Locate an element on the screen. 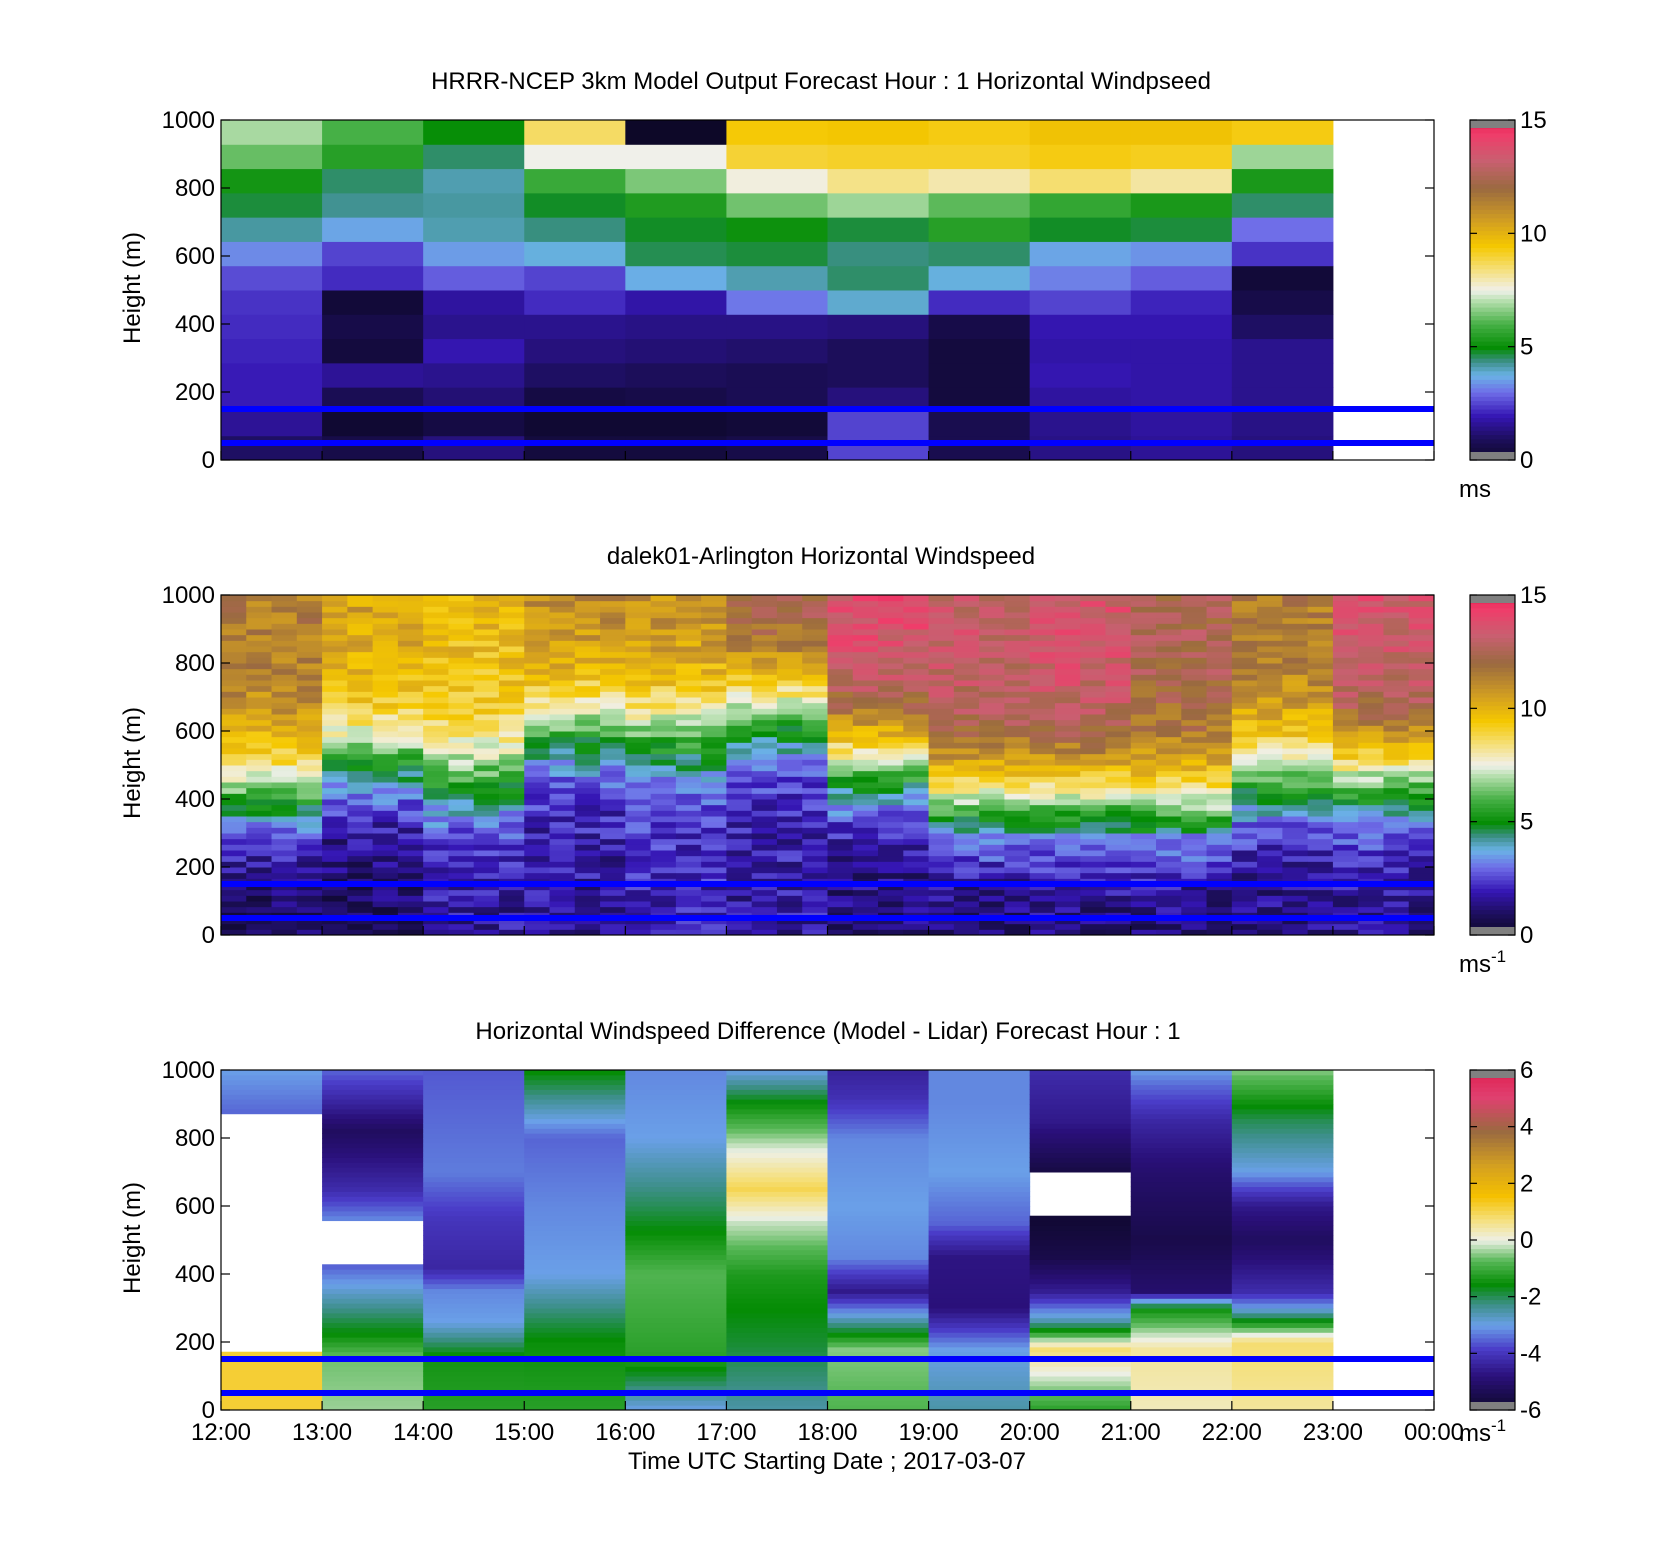 This screenshot has height=1561, width=1680. y-tick-label: 800 is located at coordinates (195, 1138).